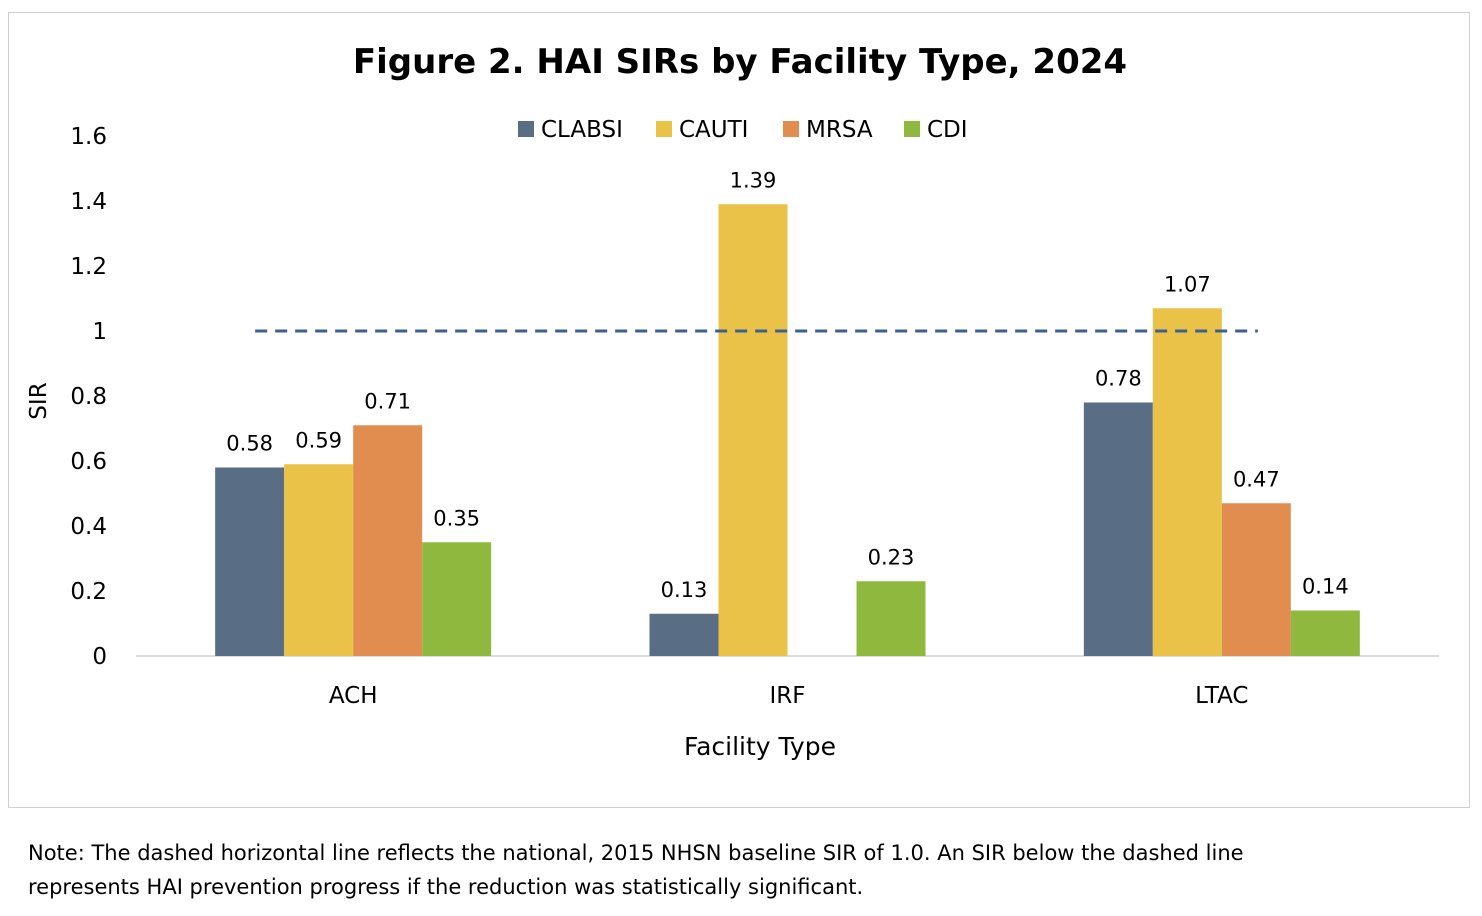 Image resolution: width=1482 pixels, height=916 pixels. What do you see at coordinates (88, 462) in the screenshot?
I see `y-tick-label: 0.6` at bounding box center [88, 462].